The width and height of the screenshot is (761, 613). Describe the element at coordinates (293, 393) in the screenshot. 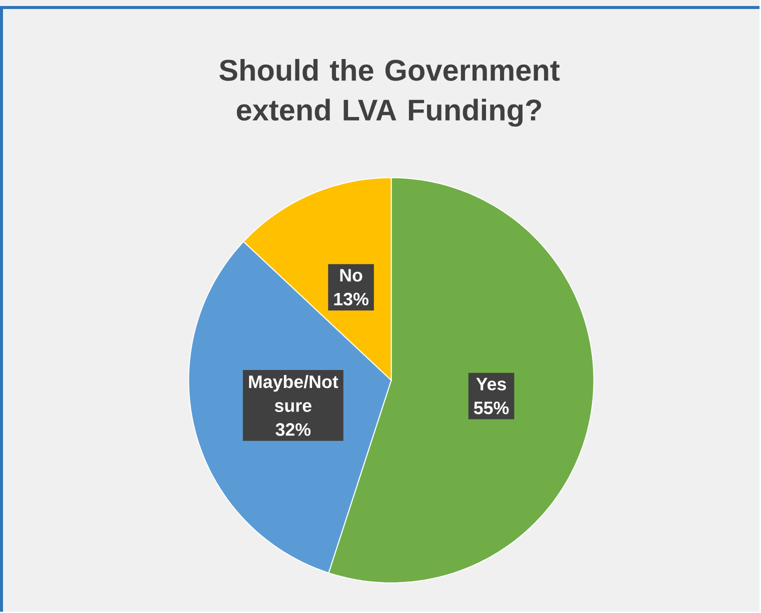

I see `slice-label: Maybe/Not sure` at that location.